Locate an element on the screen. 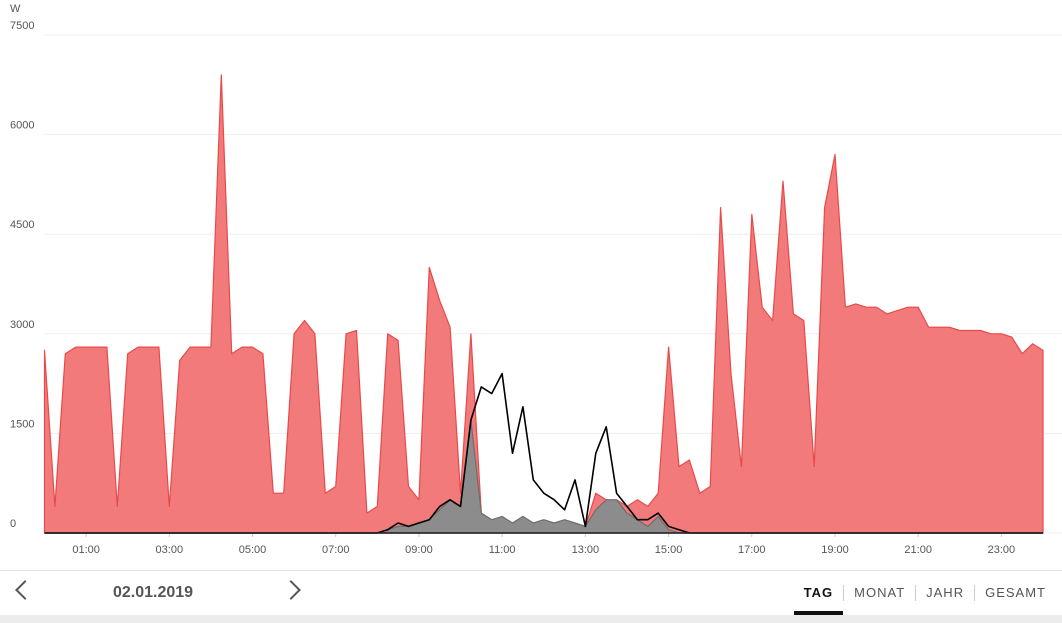 The height and width of the screenshot is (623, 1062). y-tick-label: 0 is located at coordinates (13, 524).